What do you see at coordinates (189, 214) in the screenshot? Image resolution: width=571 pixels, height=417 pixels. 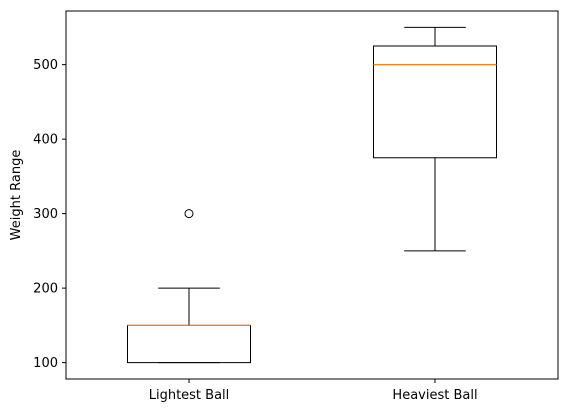 I see `outlier-point` at bounding box center [189, 214].